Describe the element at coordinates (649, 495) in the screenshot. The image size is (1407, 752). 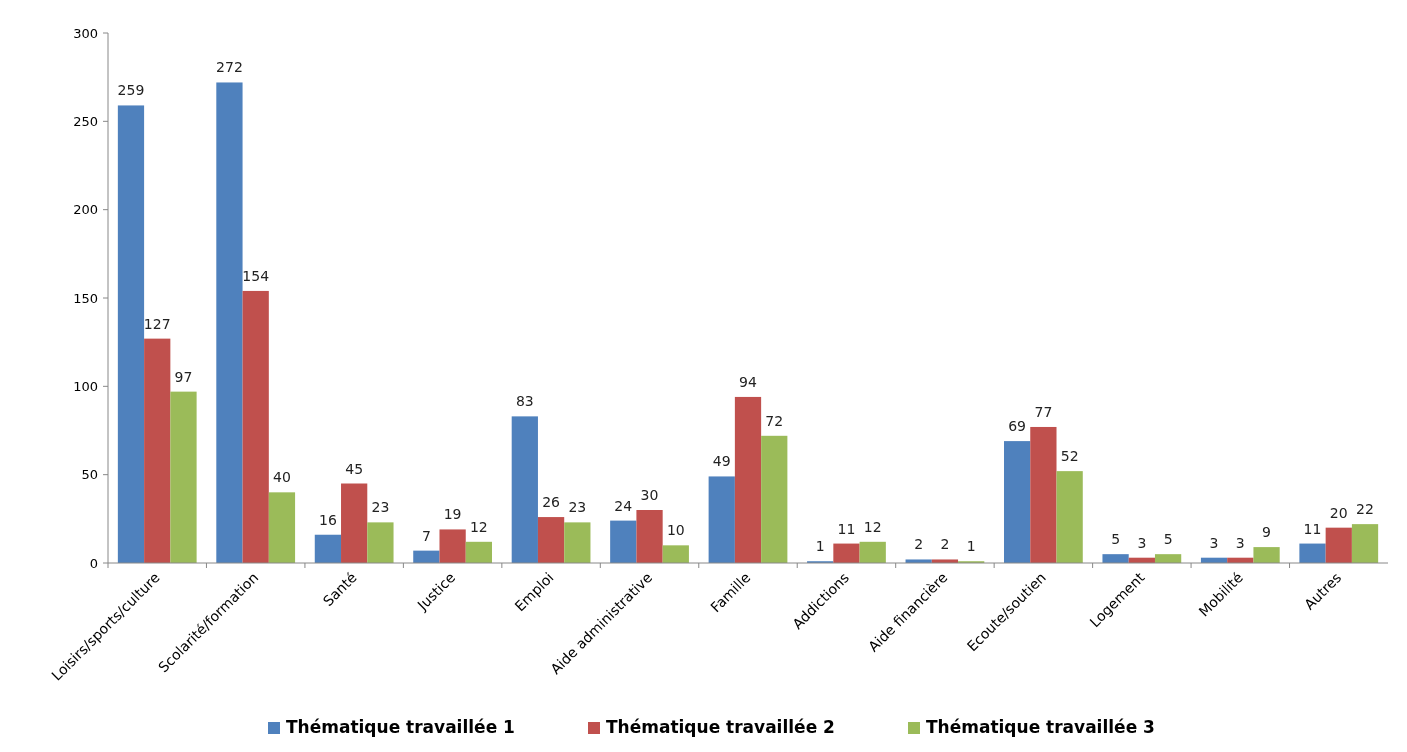
I see `data-label: 30` at that location.